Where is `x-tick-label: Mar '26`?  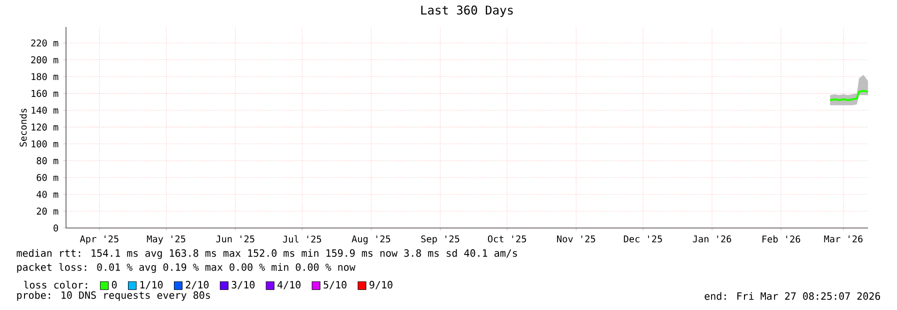 x-tick-label: Mar '26 is located at coordinates (843, 238).